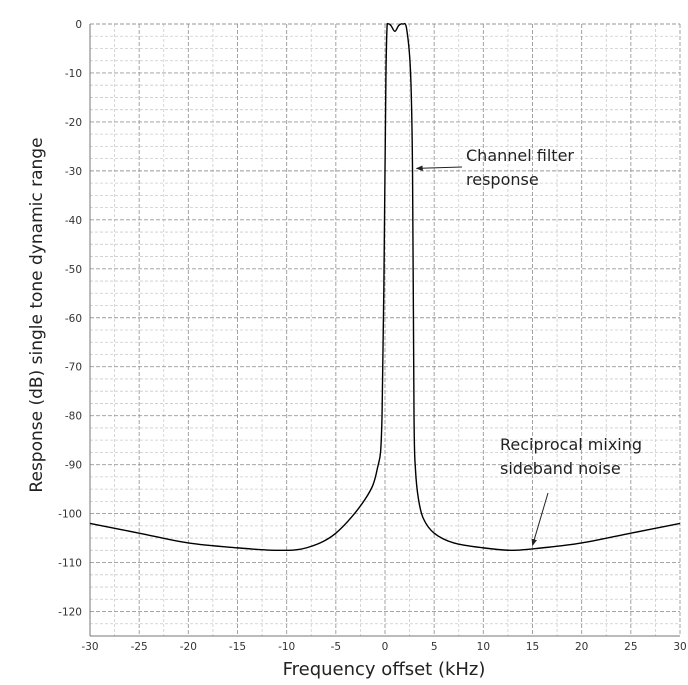 The width and height of the screenshot is (688, 685). Describe the element at coordinates (581, 647) in the screenshot. I see `x-tick-label: 20` at that location.